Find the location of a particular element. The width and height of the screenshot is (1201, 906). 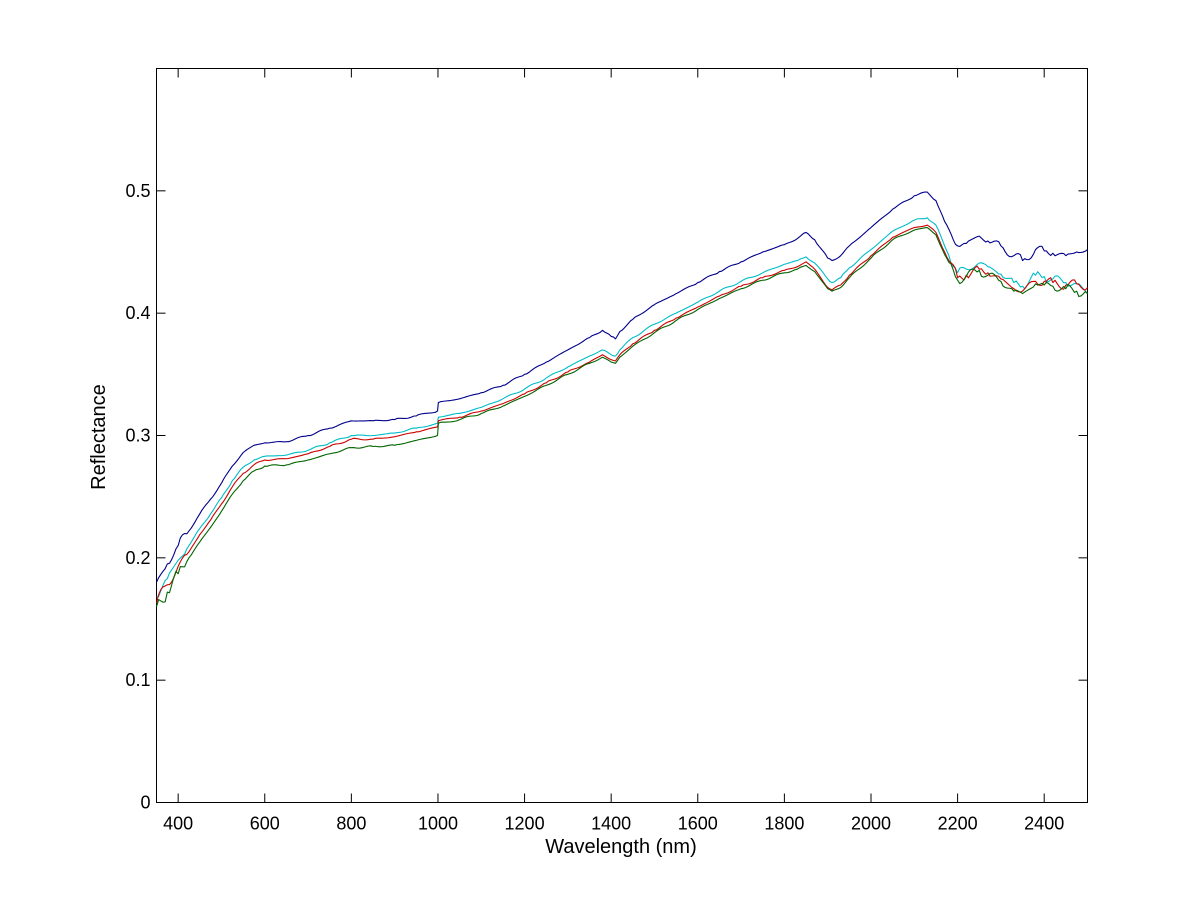

y-tick-label: 0.2 is located at coordinates (137, 558).